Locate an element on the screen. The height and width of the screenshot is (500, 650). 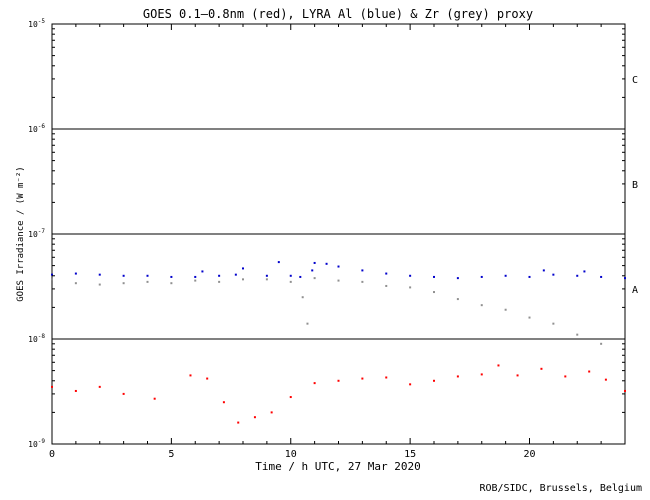
y-tick-label: 10⁻⁹ is located at coordinates (36, 443).